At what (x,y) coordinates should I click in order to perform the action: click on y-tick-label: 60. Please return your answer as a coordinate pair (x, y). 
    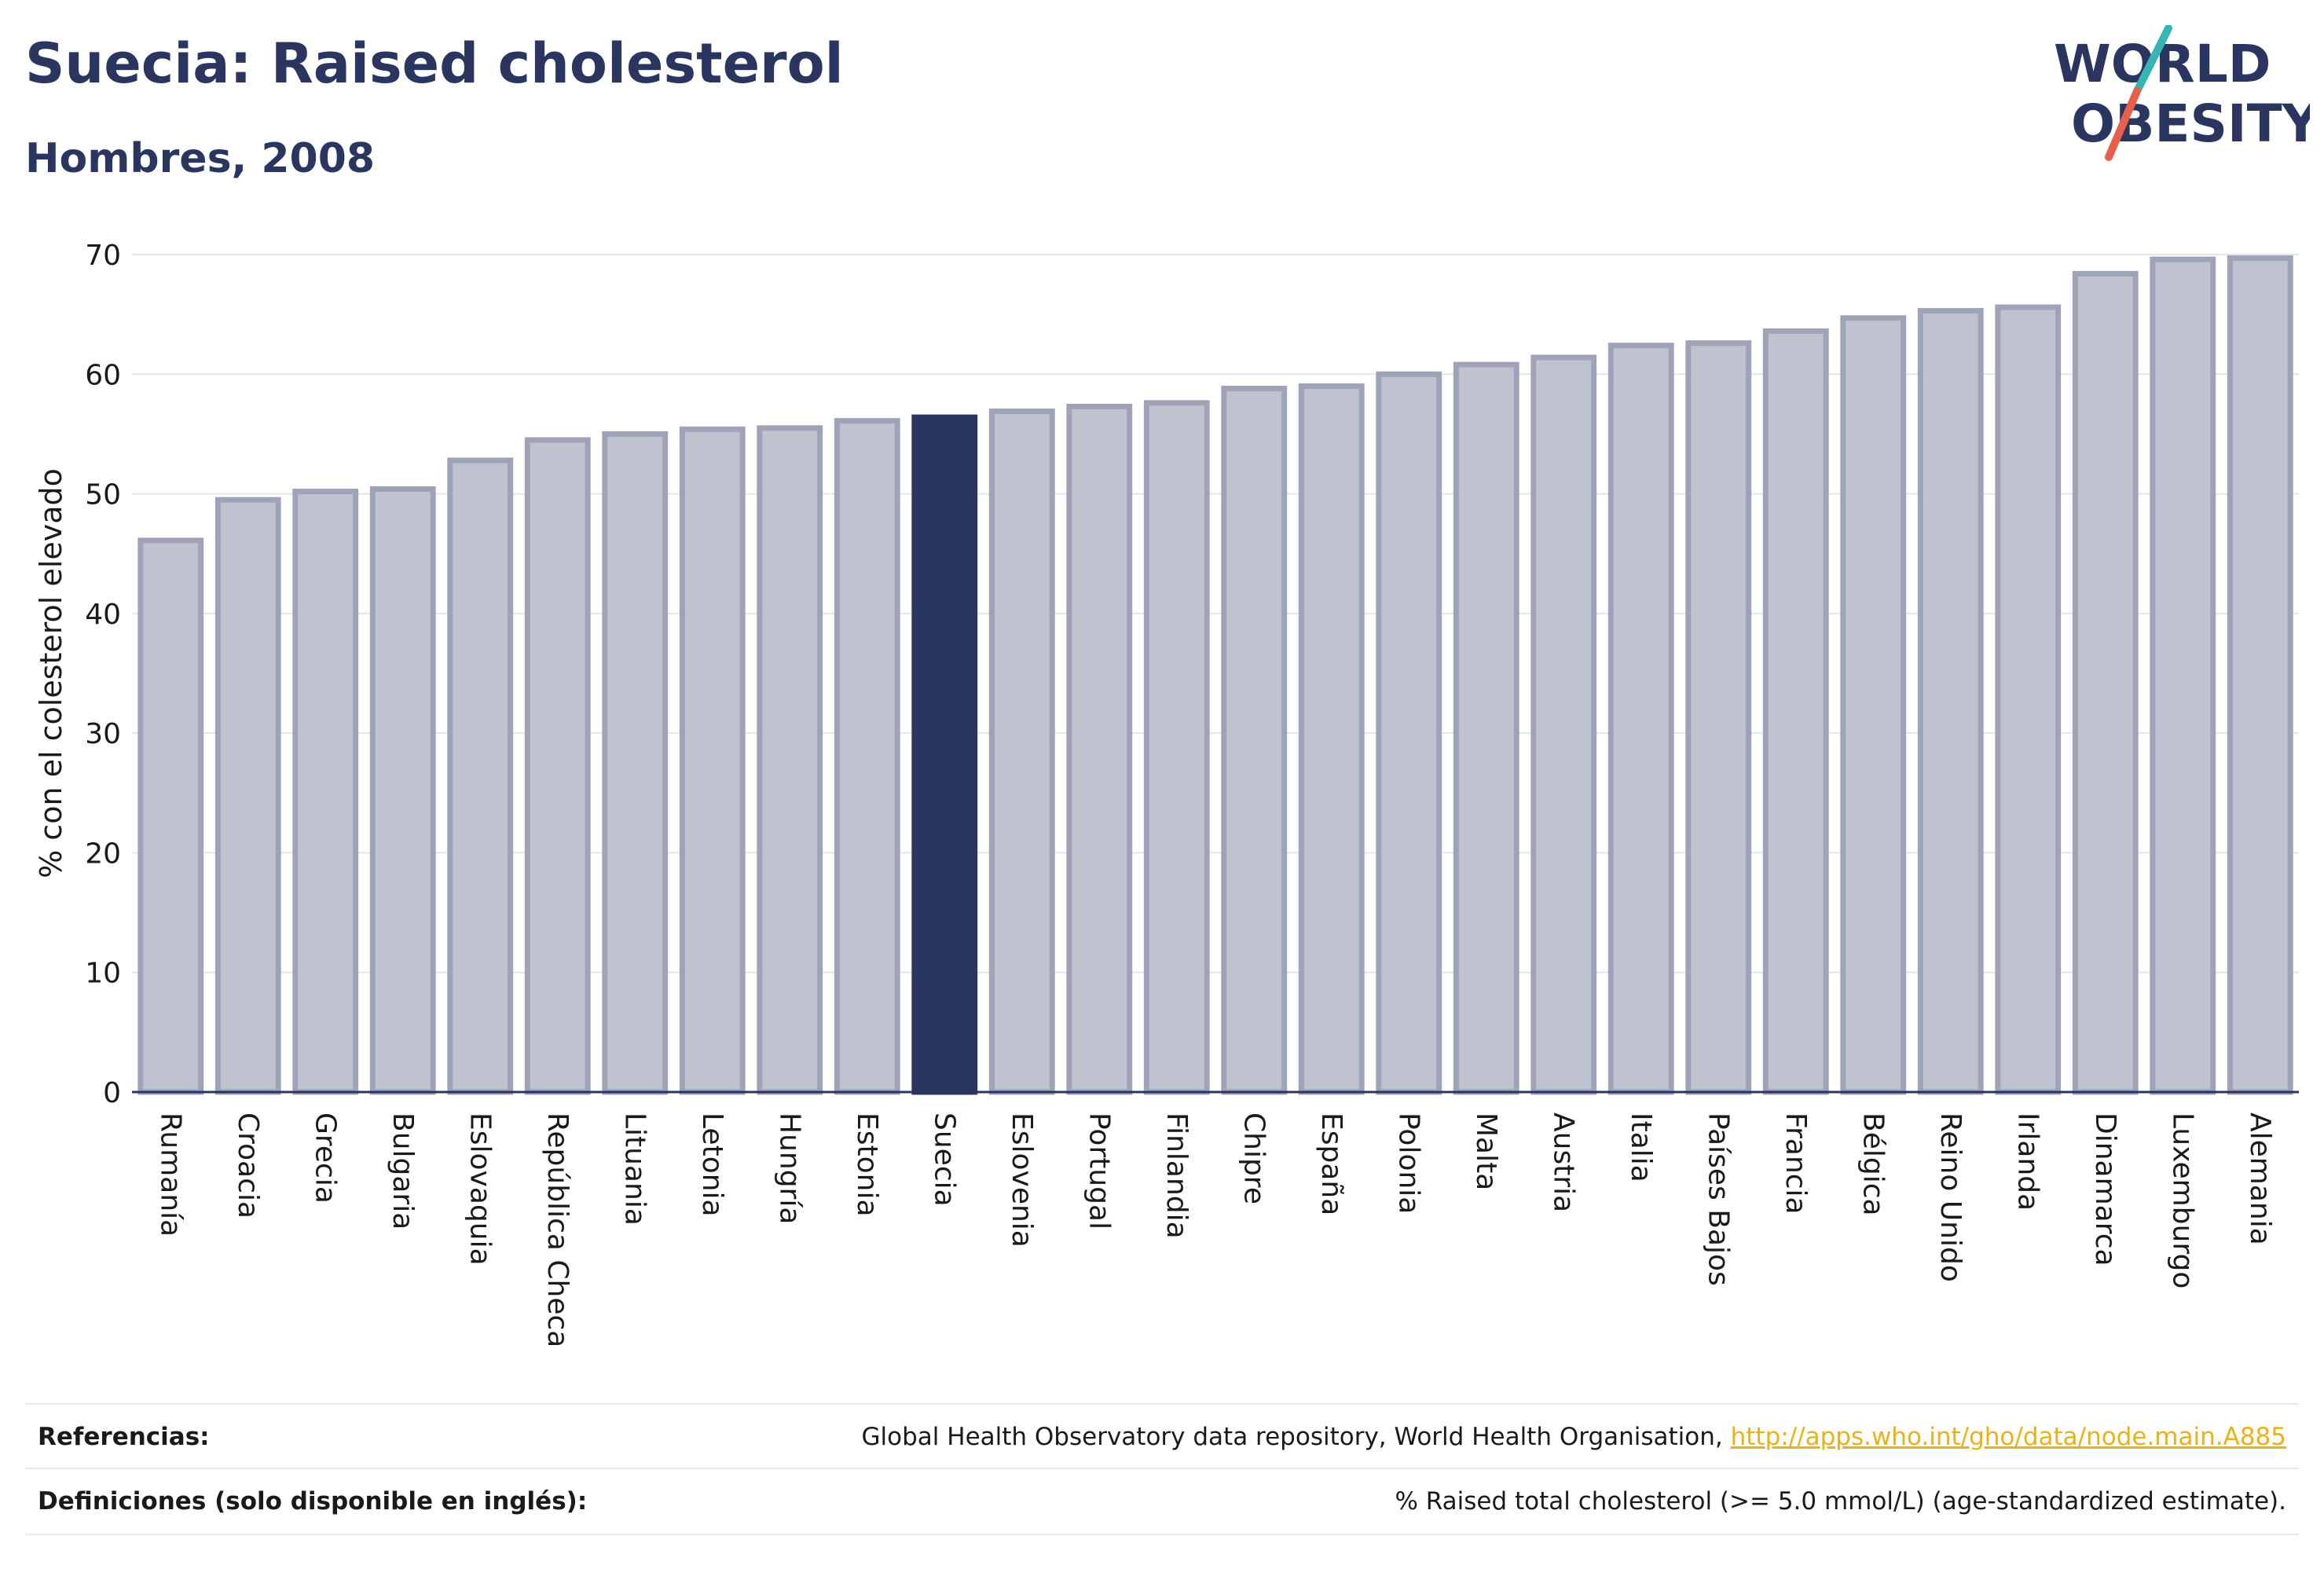
    Looking at the image, I should click on (103, 375).